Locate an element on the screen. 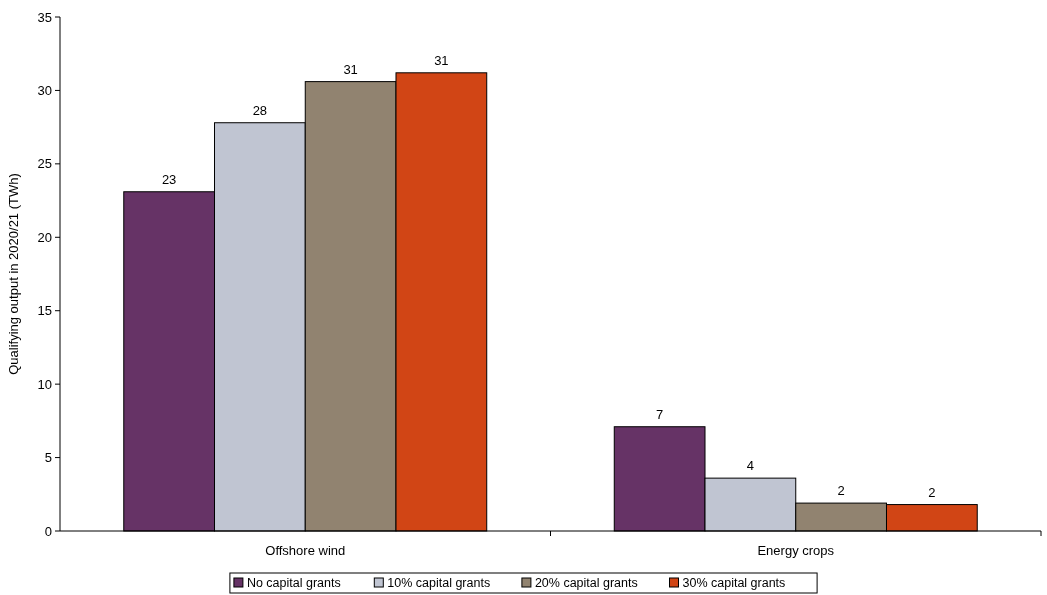 The image size is (1047, 595). legend-label: 20% capital grants is located at coordinates (586, 583).